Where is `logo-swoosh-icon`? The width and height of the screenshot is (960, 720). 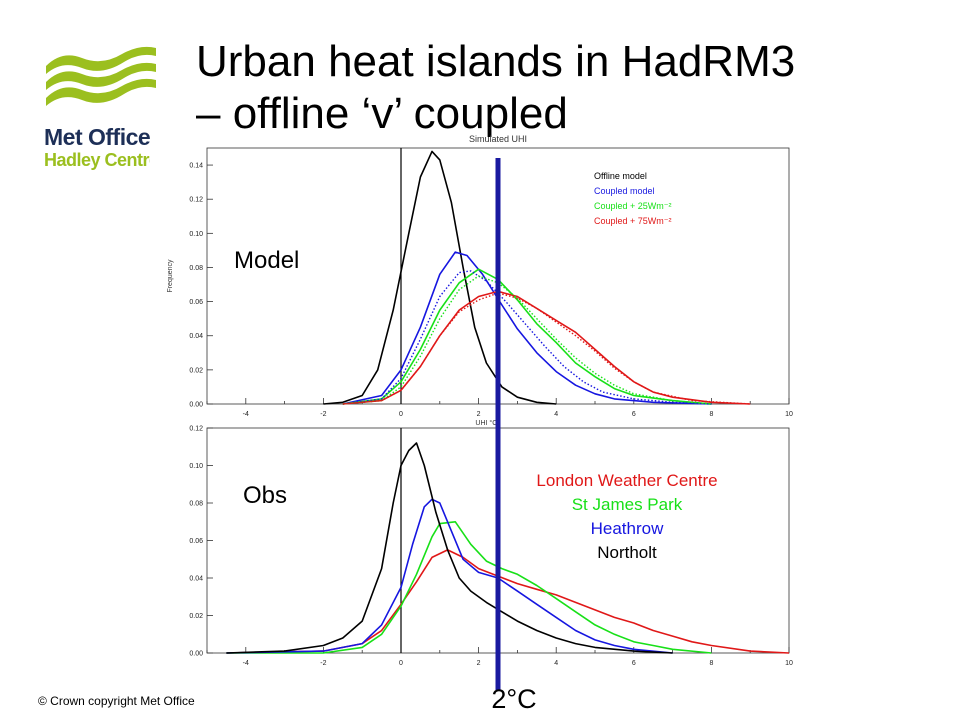 logo-swoosh-icon is located at coordinates (101, 76).